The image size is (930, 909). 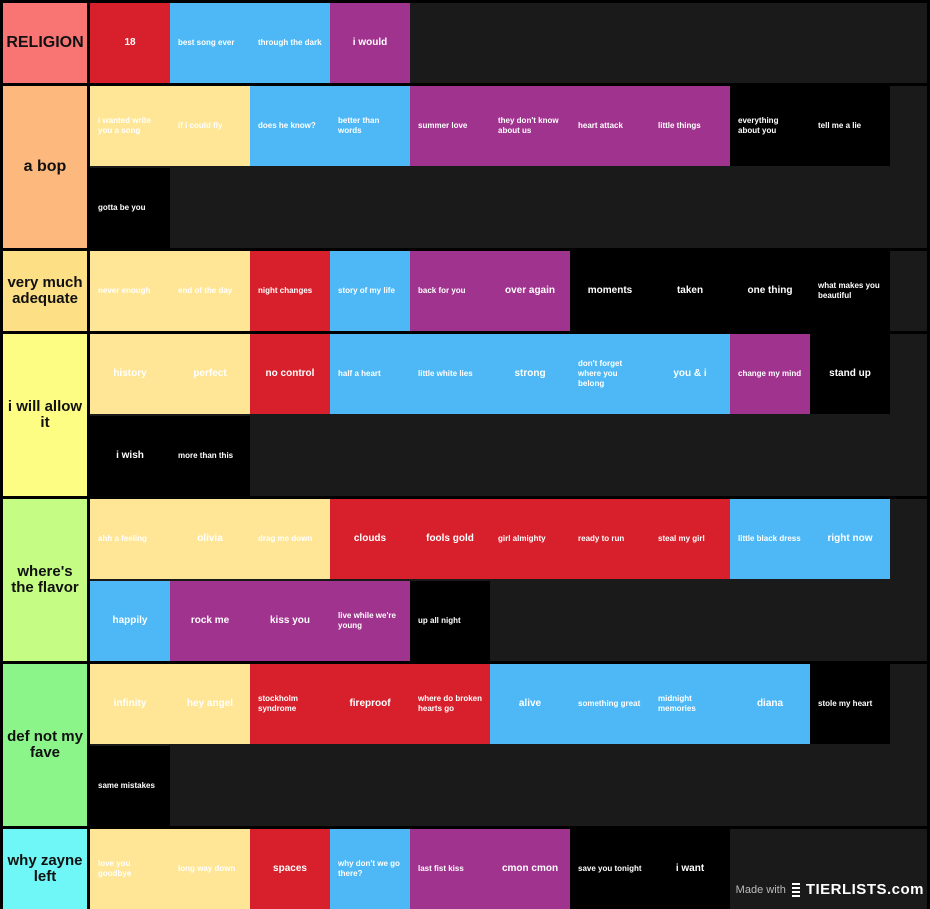 What do you see at coordinates (530, 291) in the screenshot?
I see `tier-item: over again` at bounding box center [530, 291].